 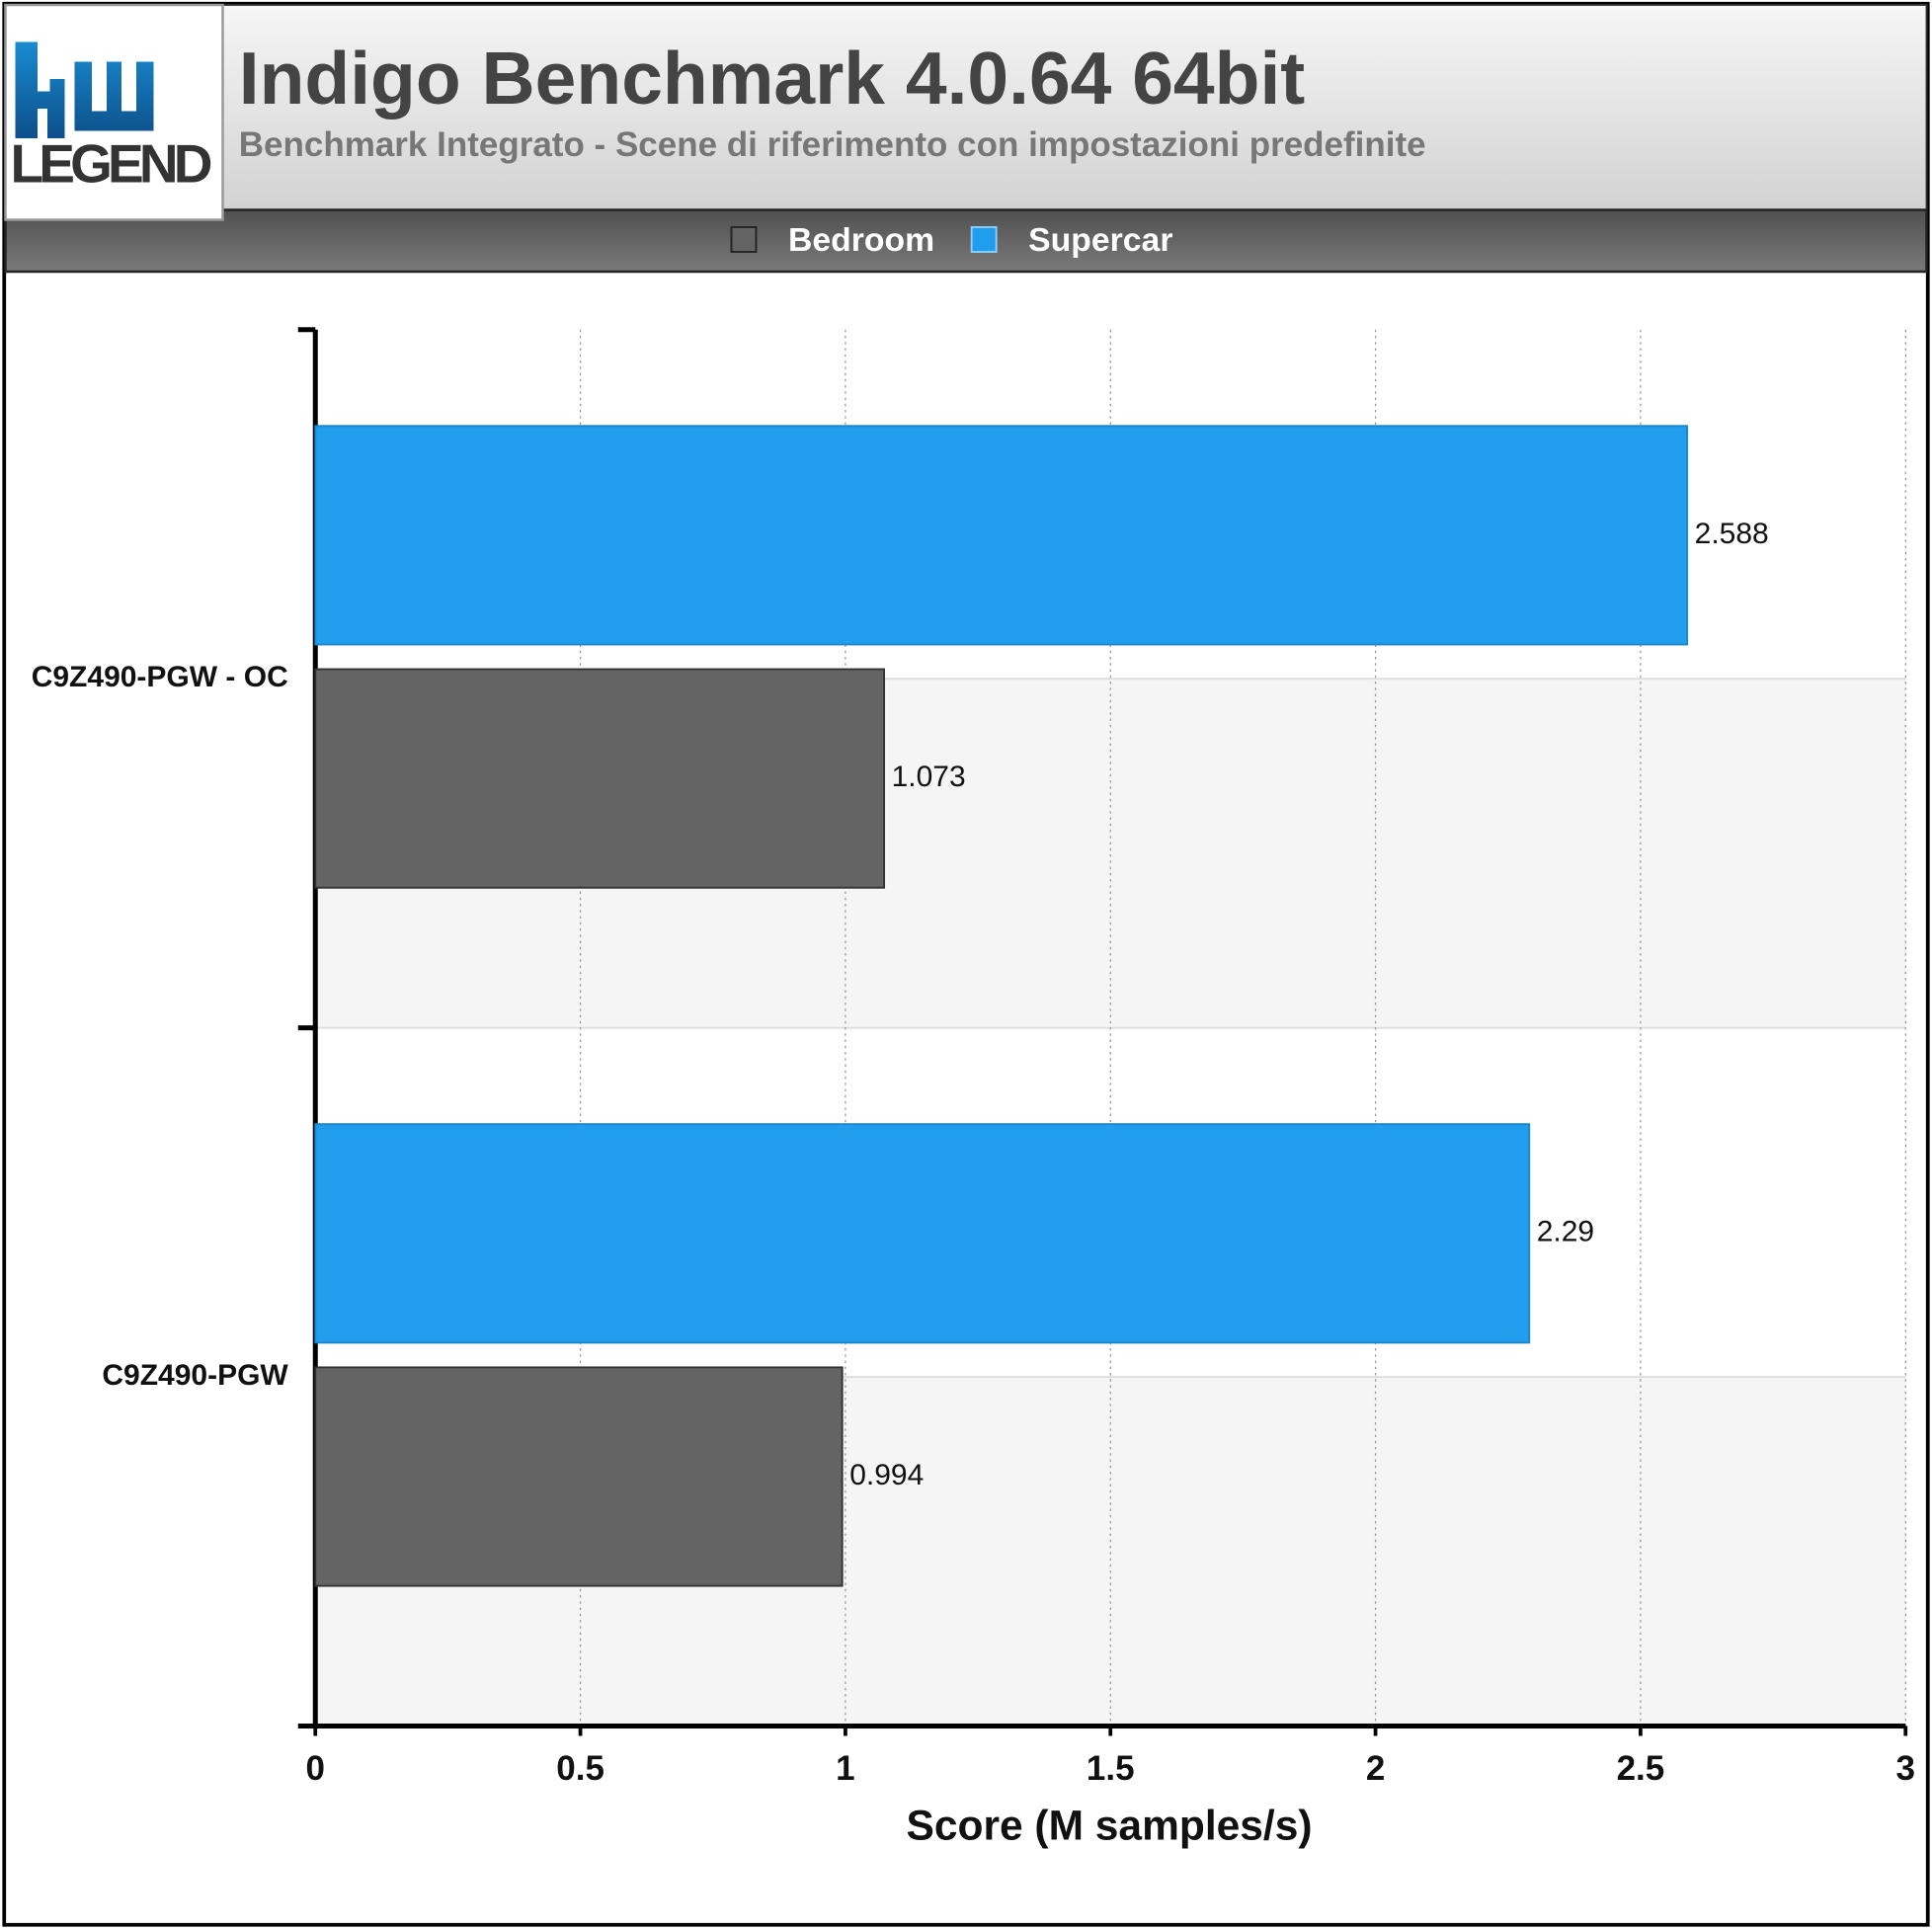 I want to click on legend-label: Supercar, so click(x=1100, y=240).